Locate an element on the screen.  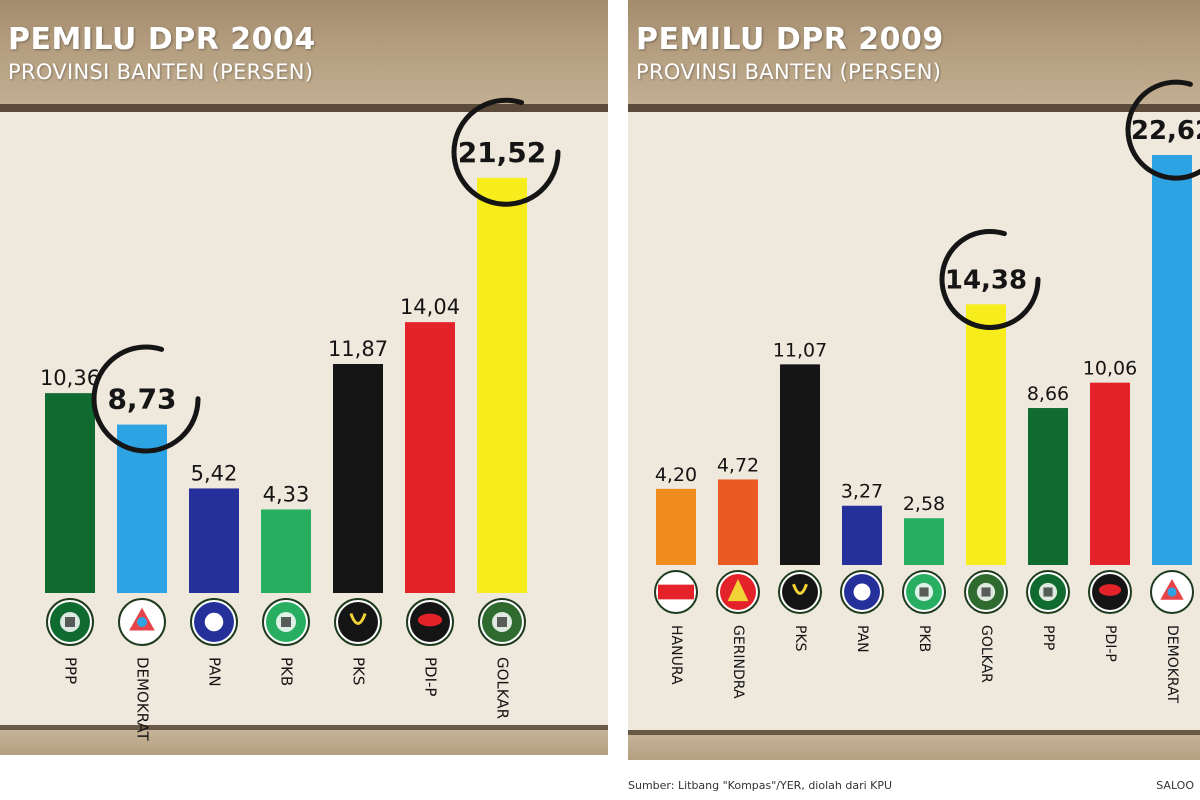
value-label-pan: 5,42 is located at coordinates (214, 473).